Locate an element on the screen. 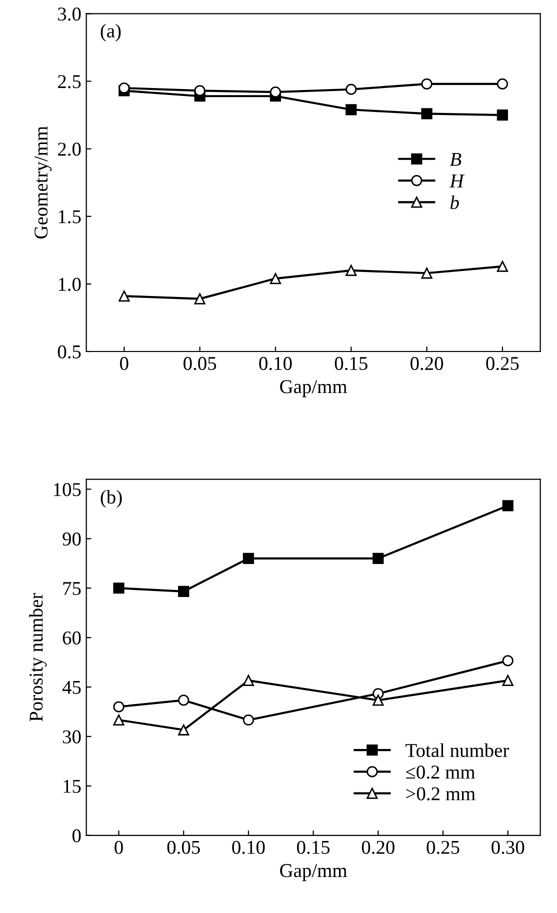 Image resolution: width=557 pixels, height=913 pixels. legend-label: b is located at coordinates (454, 202).